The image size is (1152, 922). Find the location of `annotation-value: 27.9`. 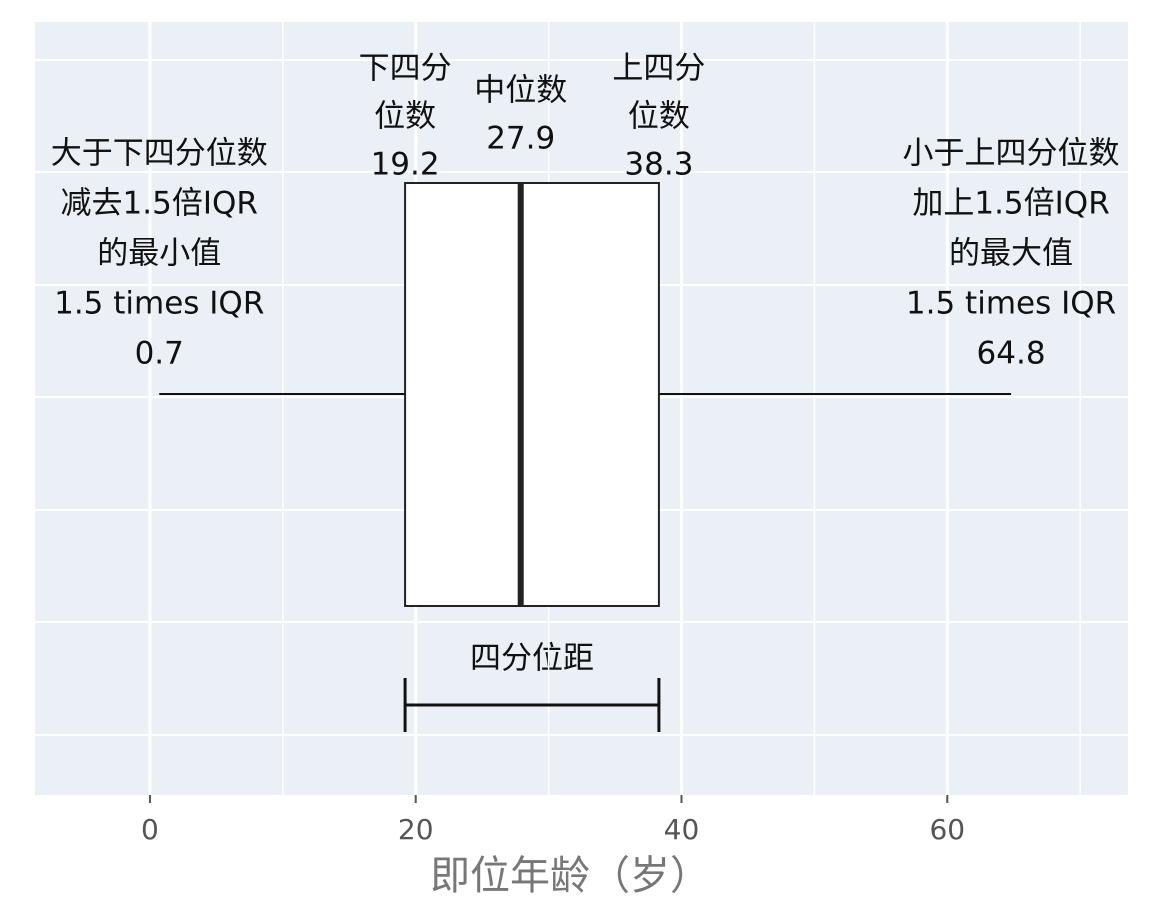

annotation-value: 27.9 is located at coordinates (520, 139).